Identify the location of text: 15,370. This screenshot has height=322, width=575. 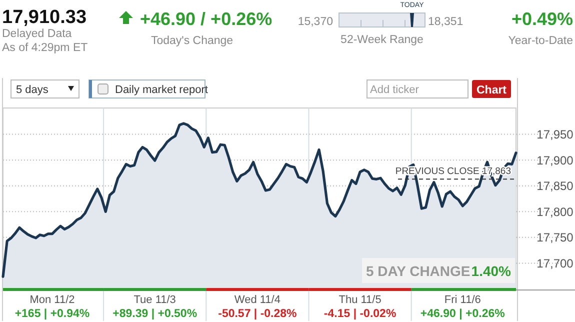
(315, 22).